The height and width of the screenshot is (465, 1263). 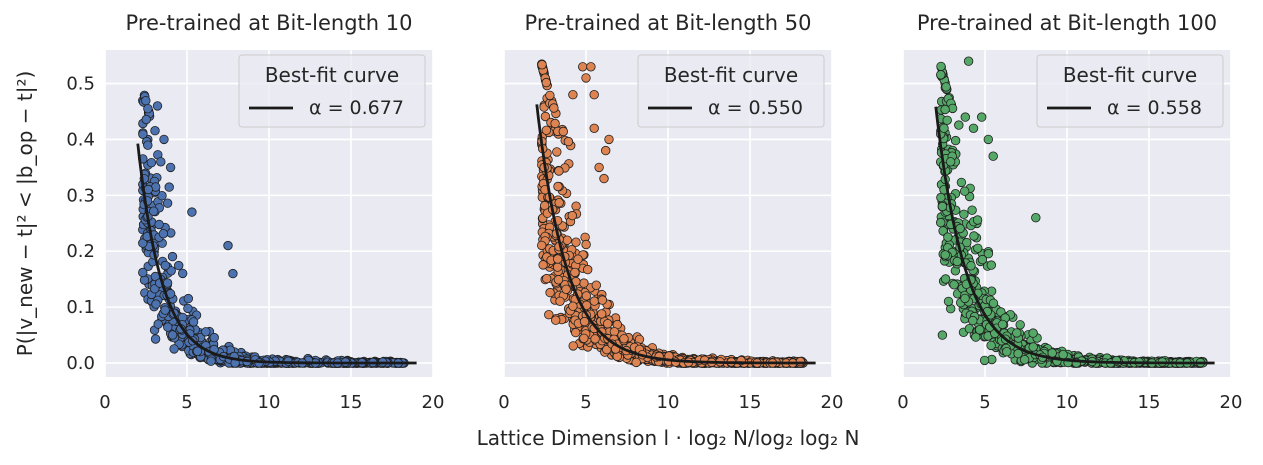 I want to click on panel-2-legend-title: Best-fit curve, so click(x=731, y=75).